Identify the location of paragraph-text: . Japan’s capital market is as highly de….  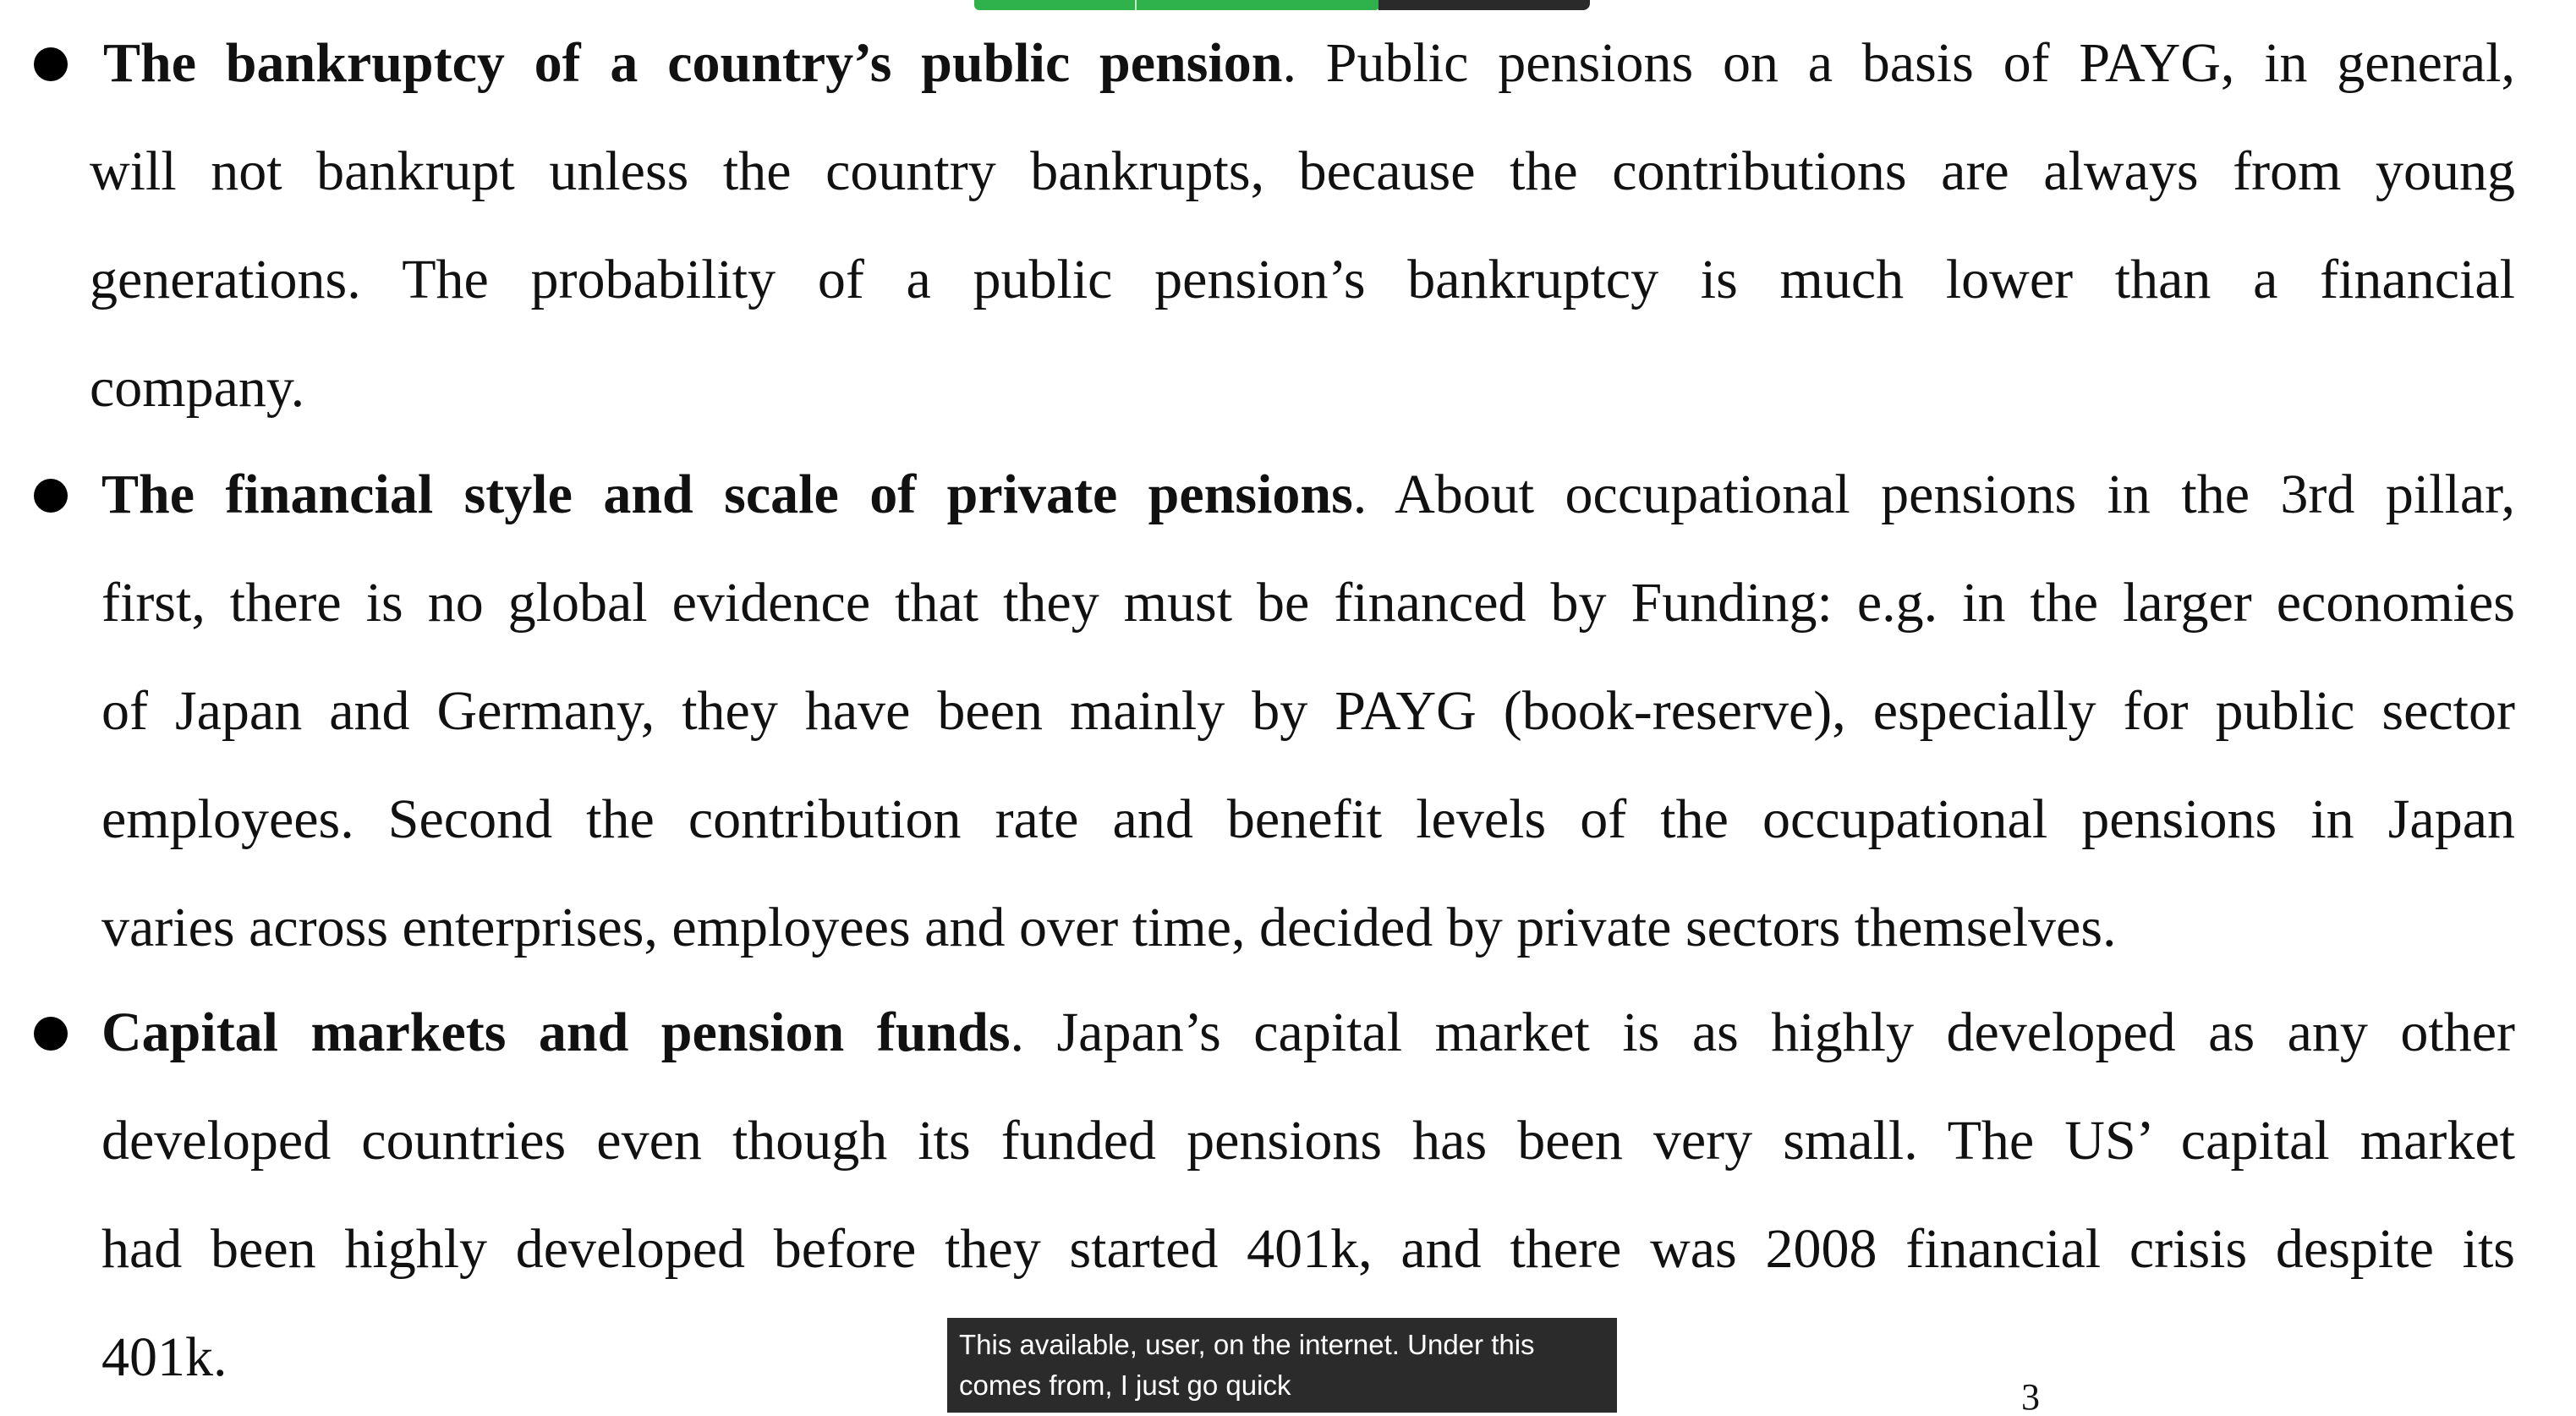
(1763, 1032).